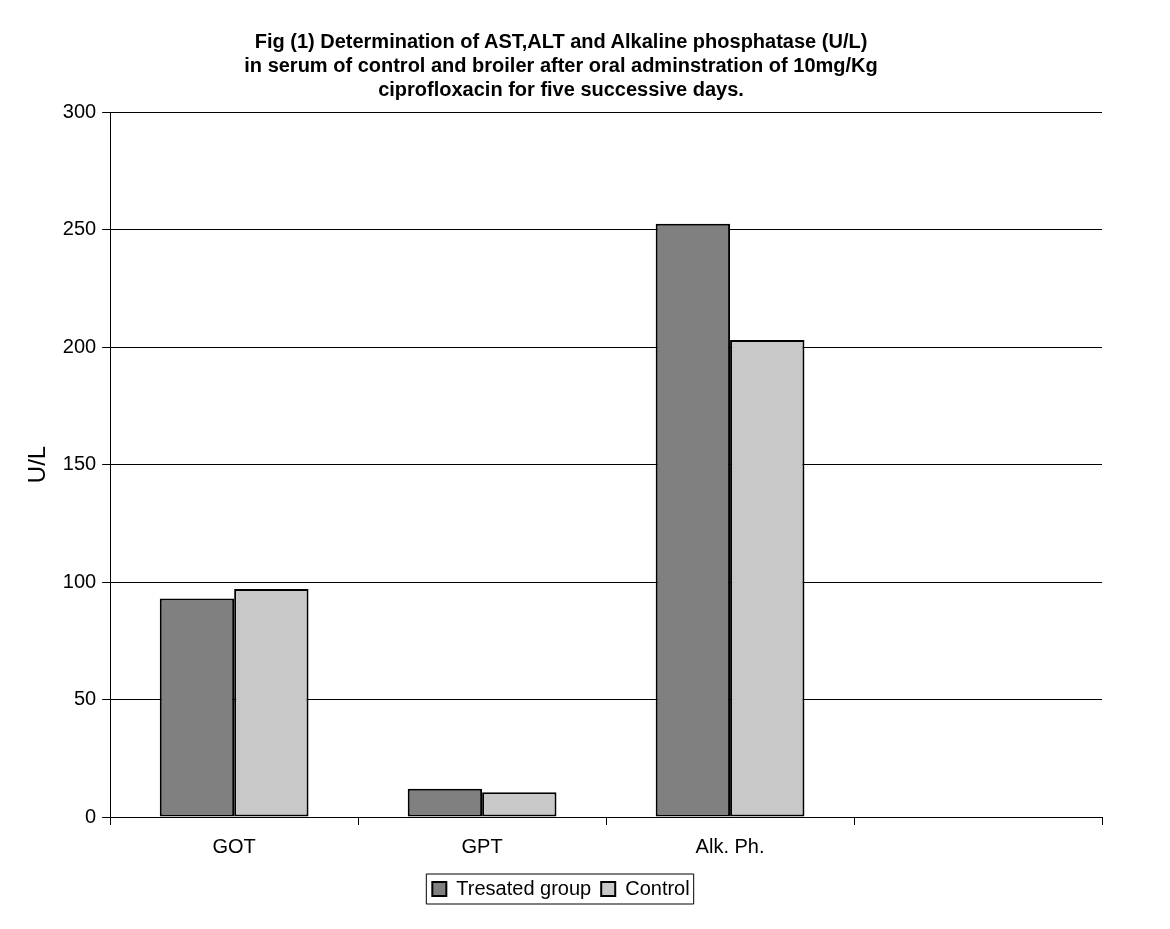  What do you see at coordinates (79, 345) in the screenshot?
I see `y-tick-label: 200` at bounding box center [79, 345].